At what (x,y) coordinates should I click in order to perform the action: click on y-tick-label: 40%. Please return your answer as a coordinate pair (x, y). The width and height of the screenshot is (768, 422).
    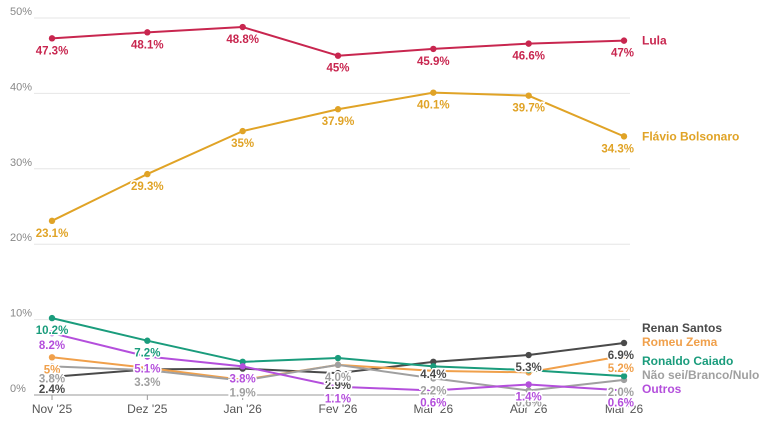
    Looking at the image, I should click on (21, 87).